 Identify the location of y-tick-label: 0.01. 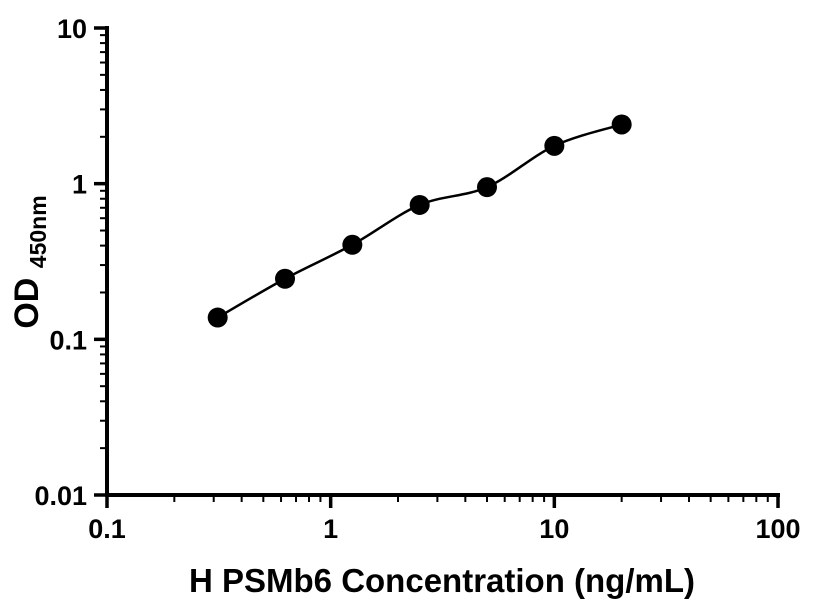
(60, 496).